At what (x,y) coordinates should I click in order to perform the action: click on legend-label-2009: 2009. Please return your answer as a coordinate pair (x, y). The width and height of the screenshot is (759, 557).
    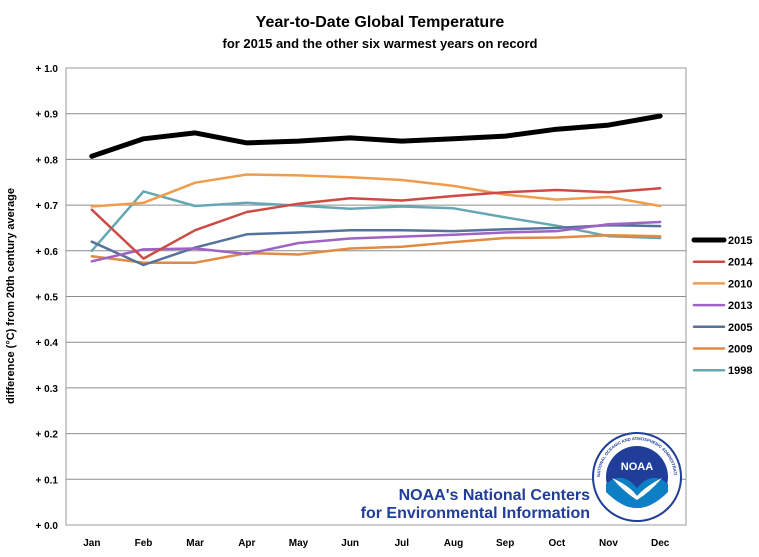
    Looking at the image, I should click on (740, 350).